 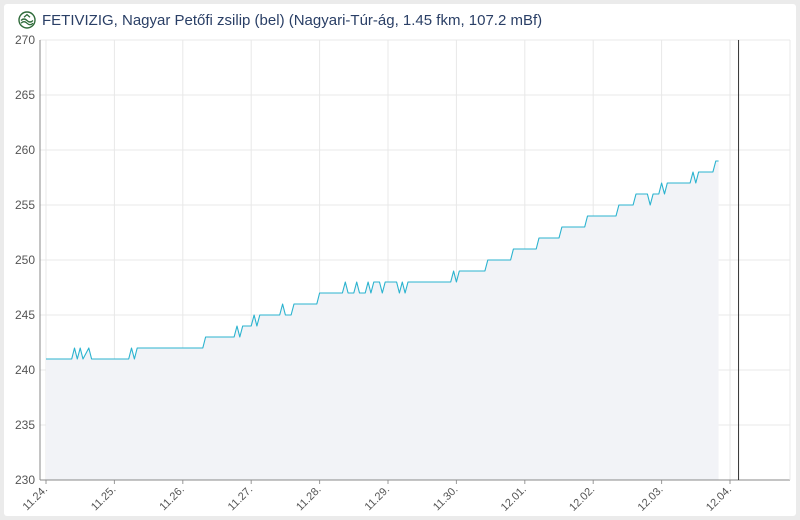 What do you see at coordinates (36, 499) in the screenshot?
I see `x-tick-label: 11.24.` at bounding box center [36, 499].